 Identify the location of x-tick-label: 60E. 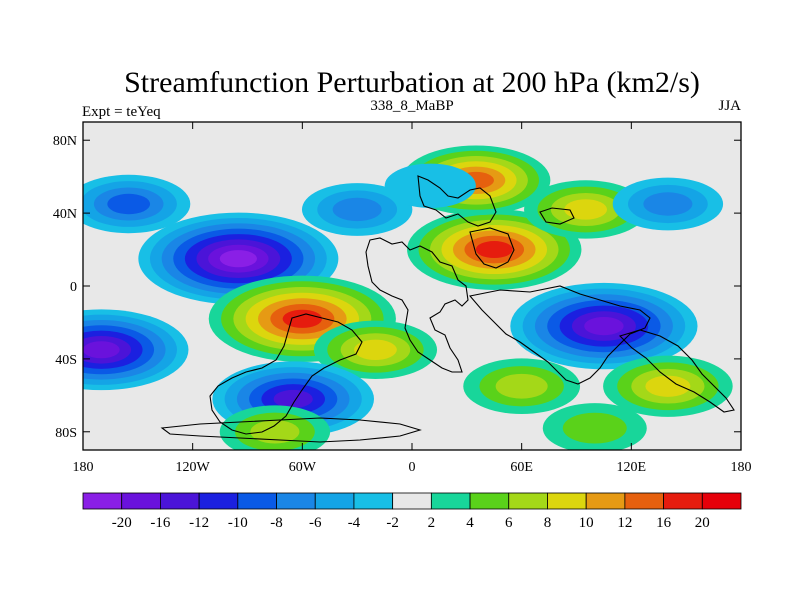
(521, 467).